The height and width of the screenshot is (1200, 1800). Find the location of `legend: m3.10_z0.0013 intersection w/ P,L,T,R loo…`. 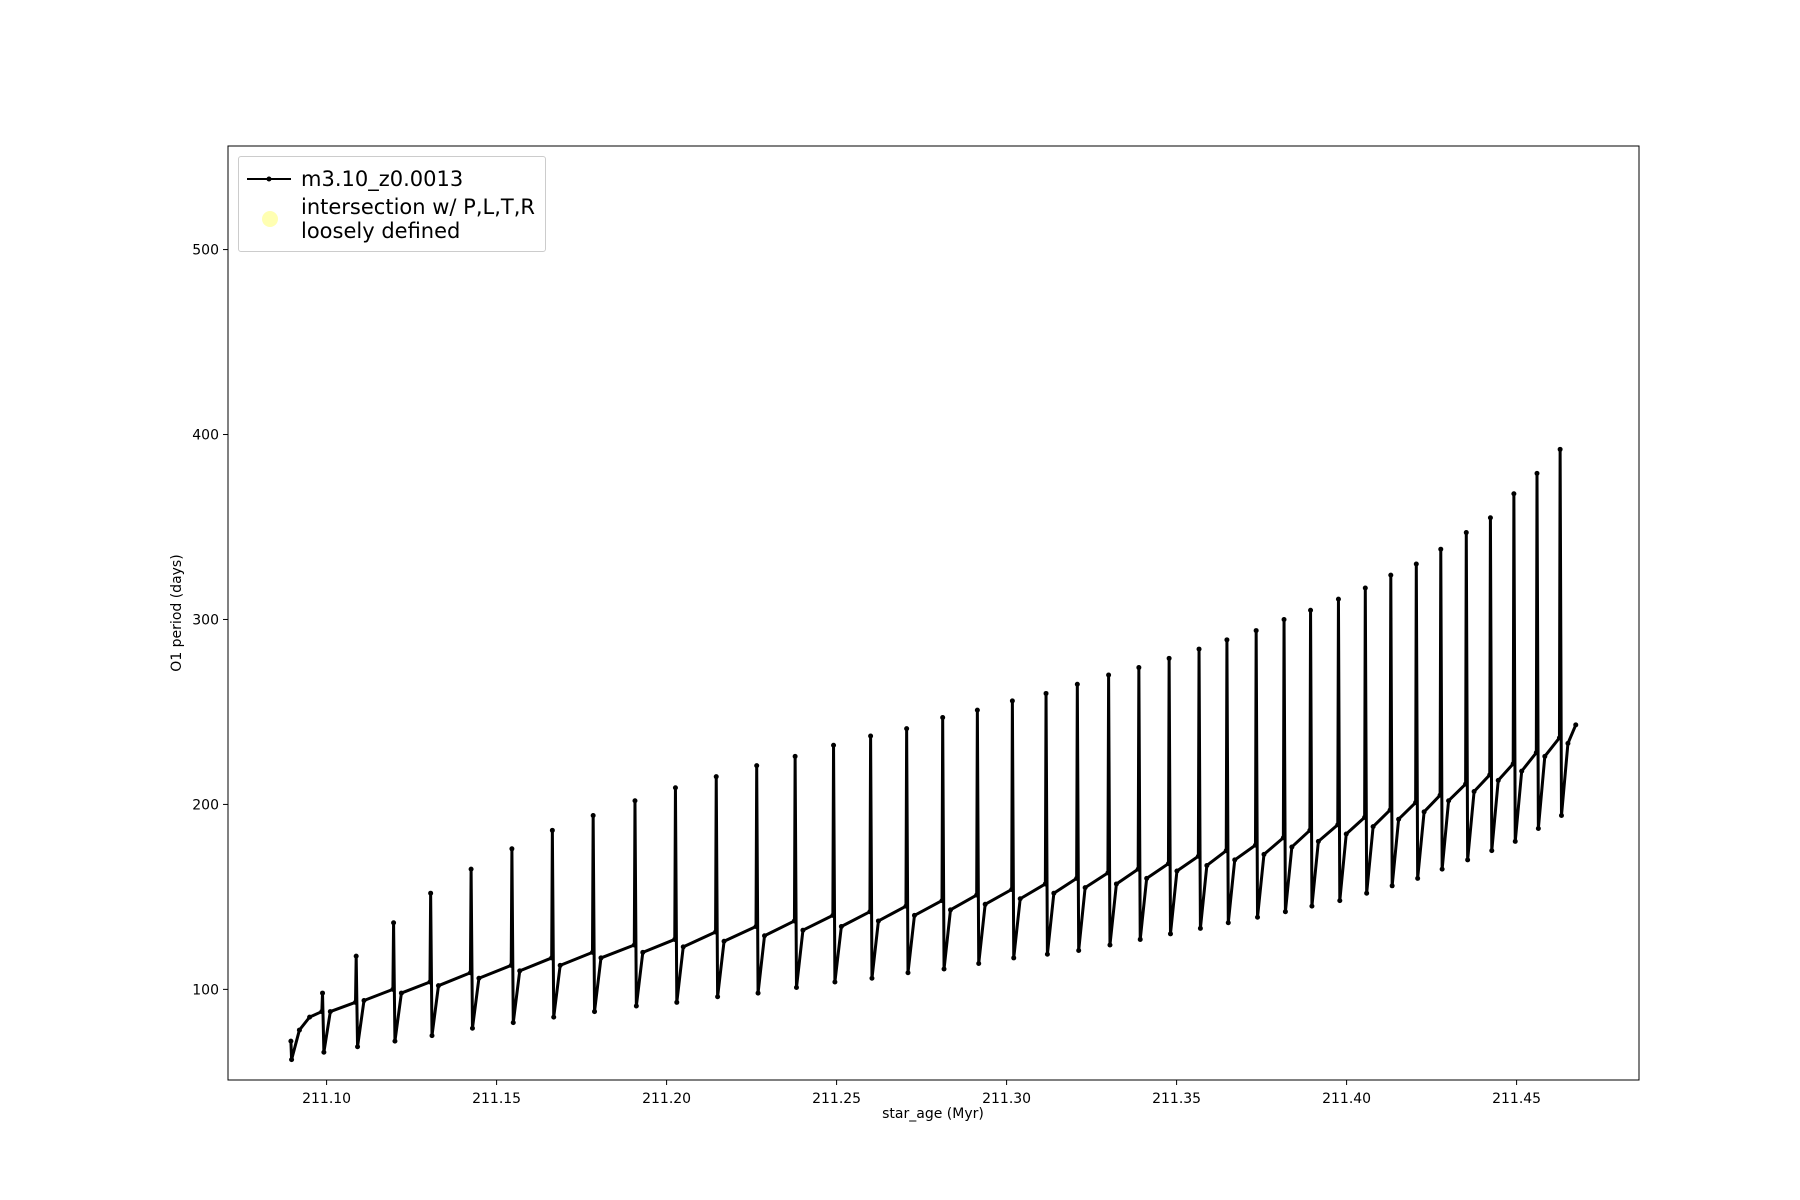

legend: m3.10_z0.0013 intersection w/ P,L,T,R loo… is located at coordinates (392, 204).